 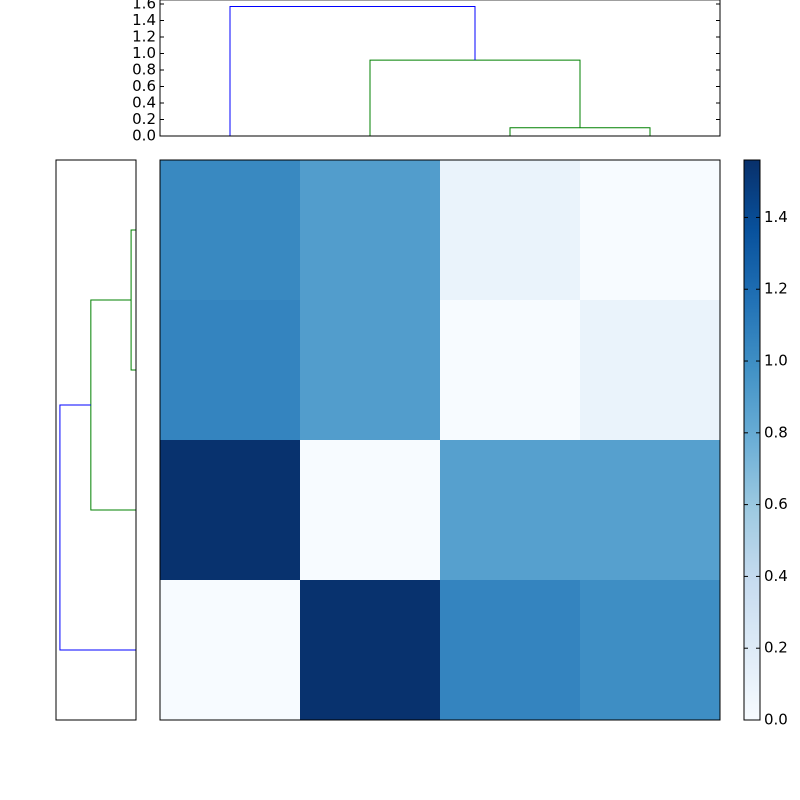 I want to click on colorbar-tick-label: 1.2, so click(x=776, y=289).